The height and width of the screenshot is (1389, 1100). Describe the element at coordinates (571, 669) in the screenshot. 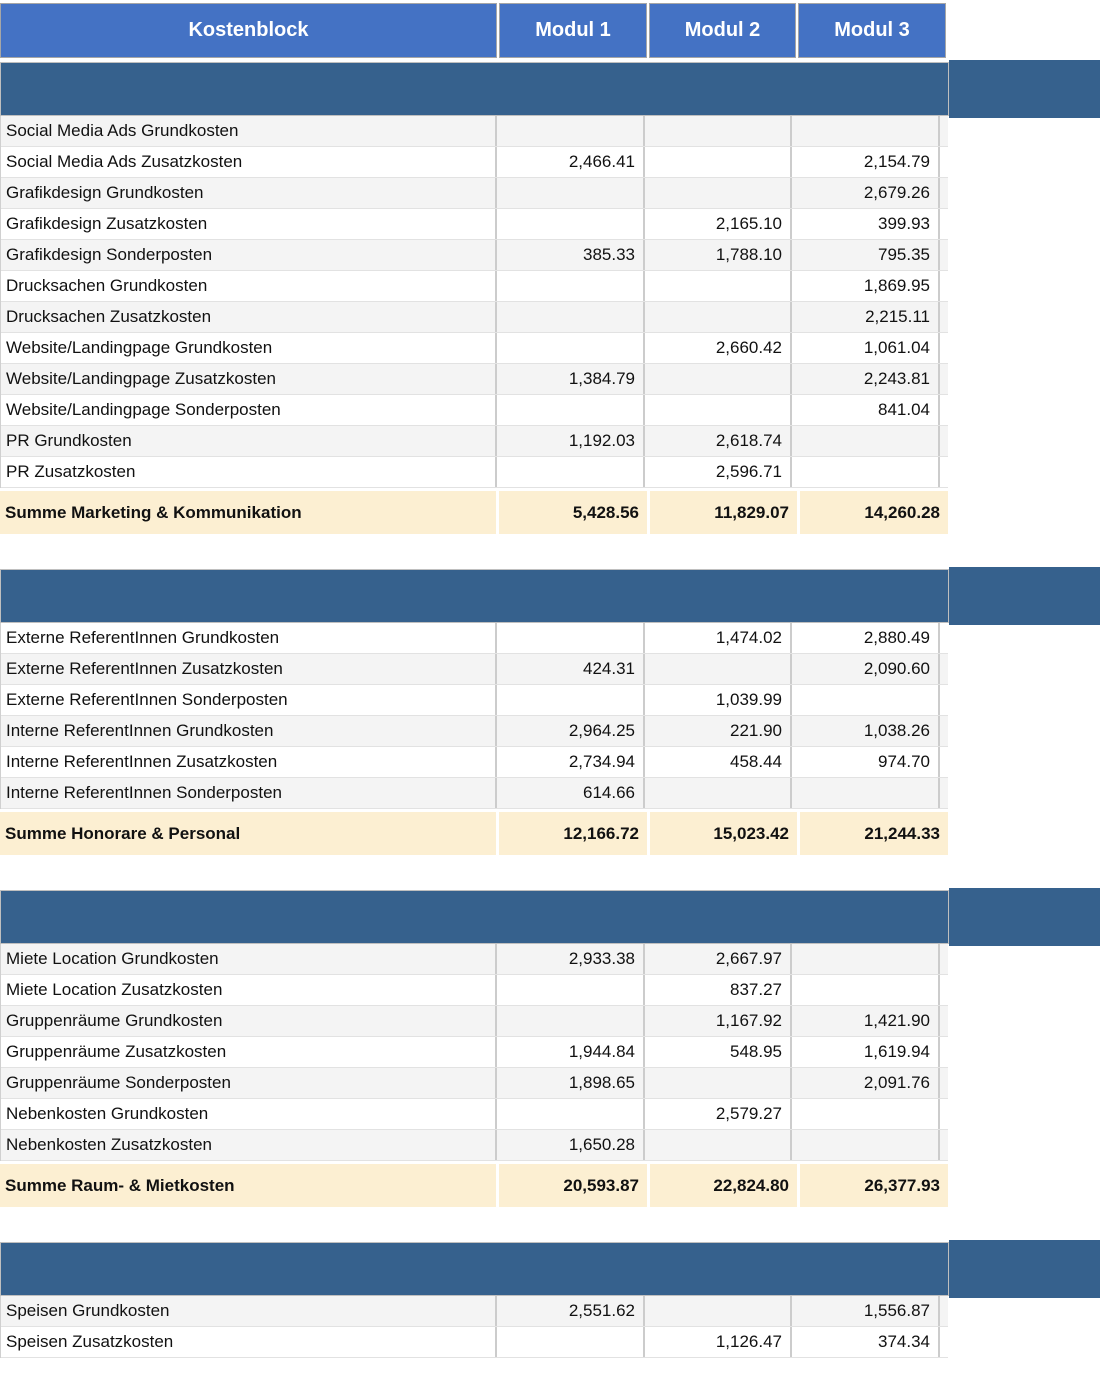

I see `row-value: 424.31` at that location.